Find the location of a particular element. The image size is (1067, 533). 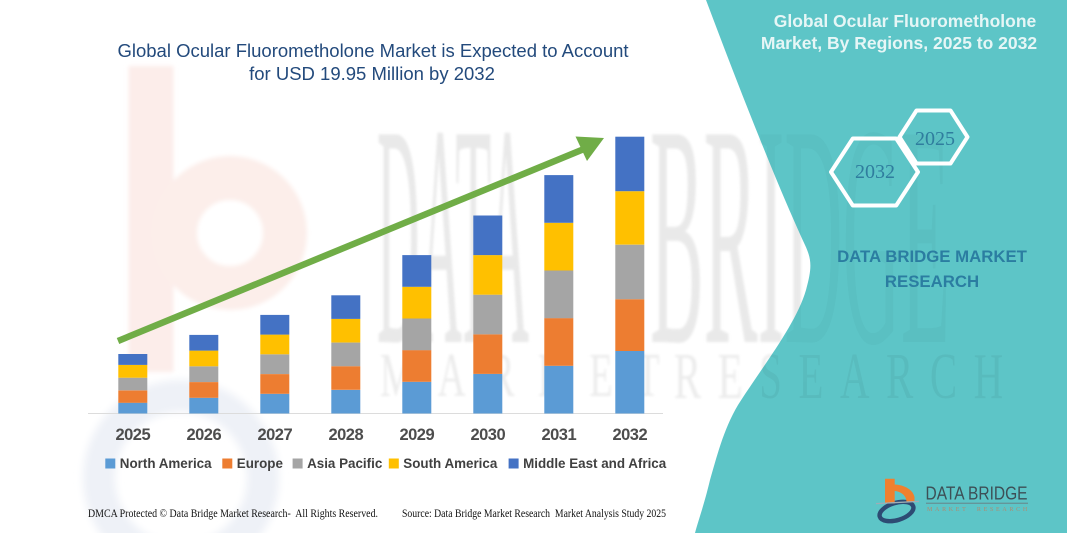

svg-text: North America is located at coordinates (166, 463).